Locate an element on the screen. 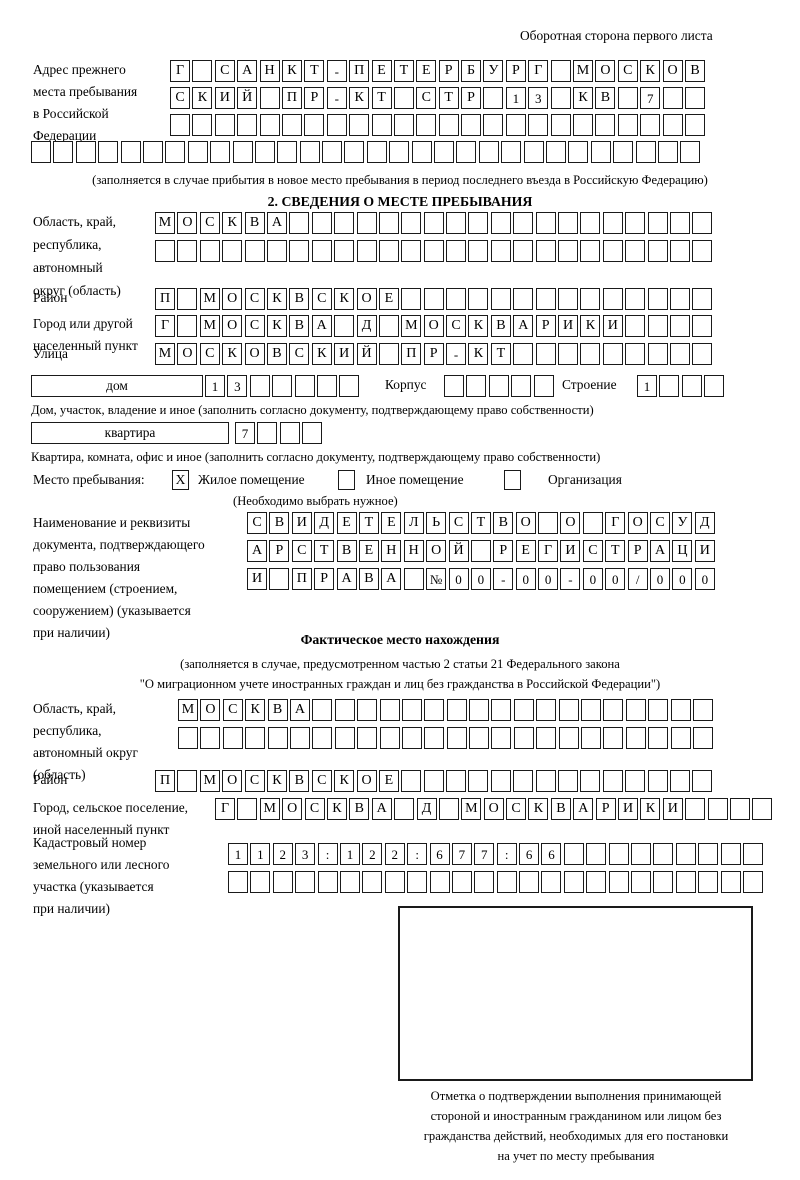  char-cell: Т is located at coordinates (448, 98).